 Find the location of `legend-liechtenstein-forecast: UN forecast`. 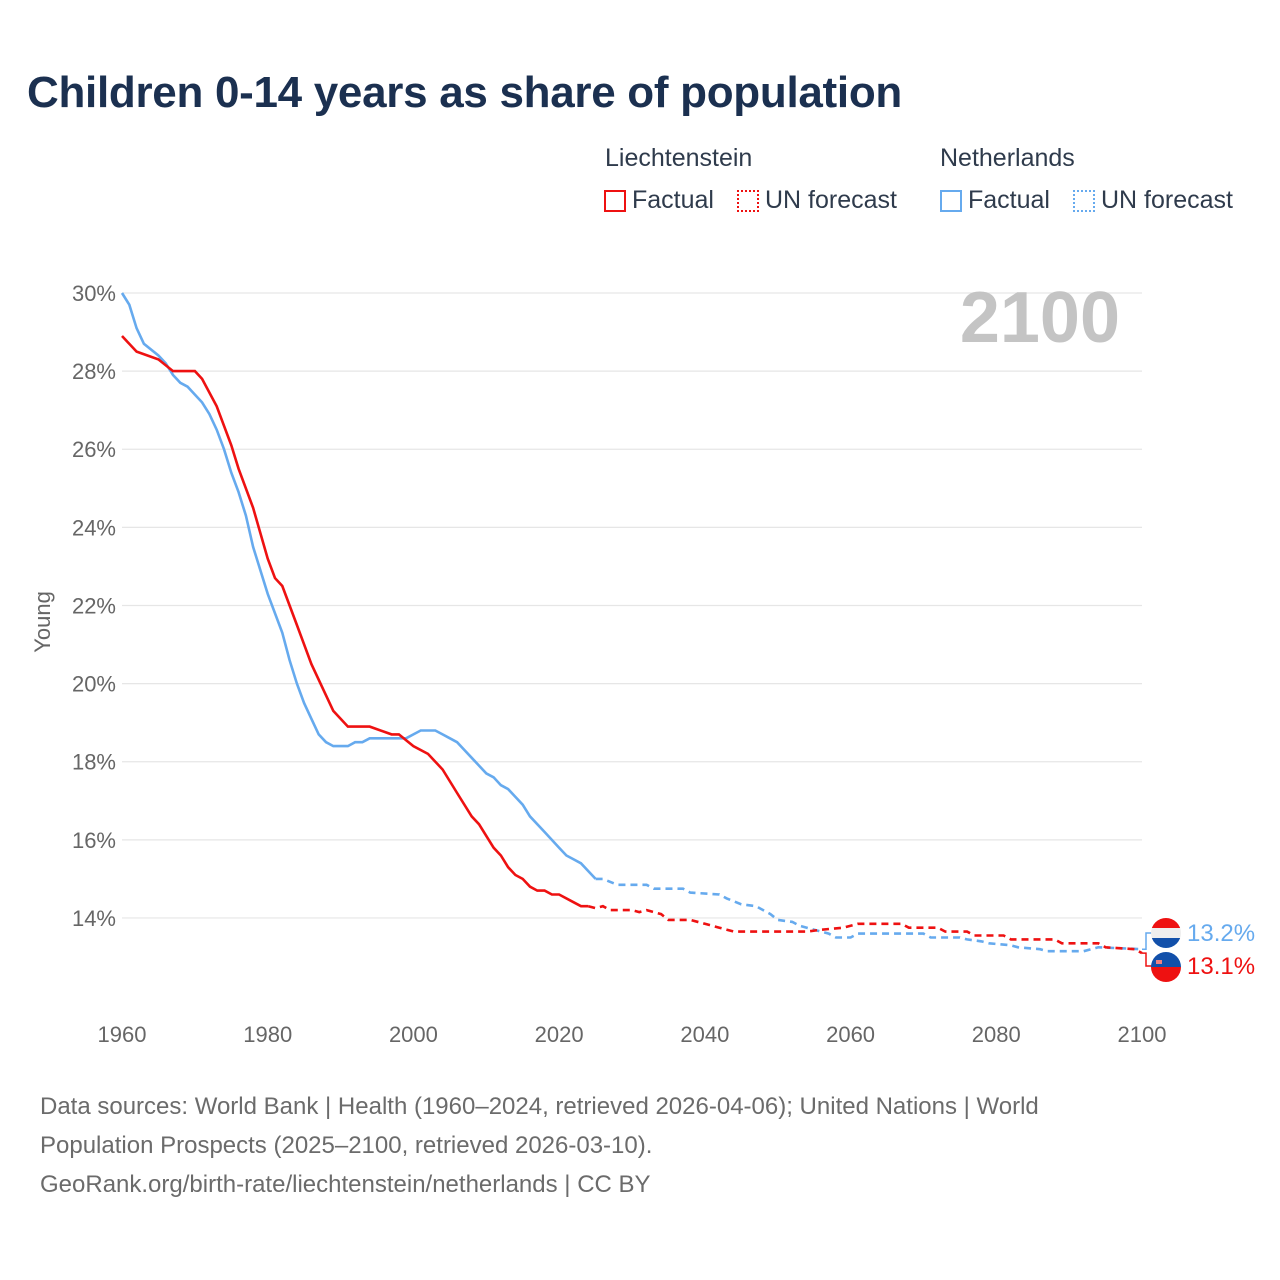

legend-liechtenstein-forecast: UN forecast is located at coordinates (817, 200).